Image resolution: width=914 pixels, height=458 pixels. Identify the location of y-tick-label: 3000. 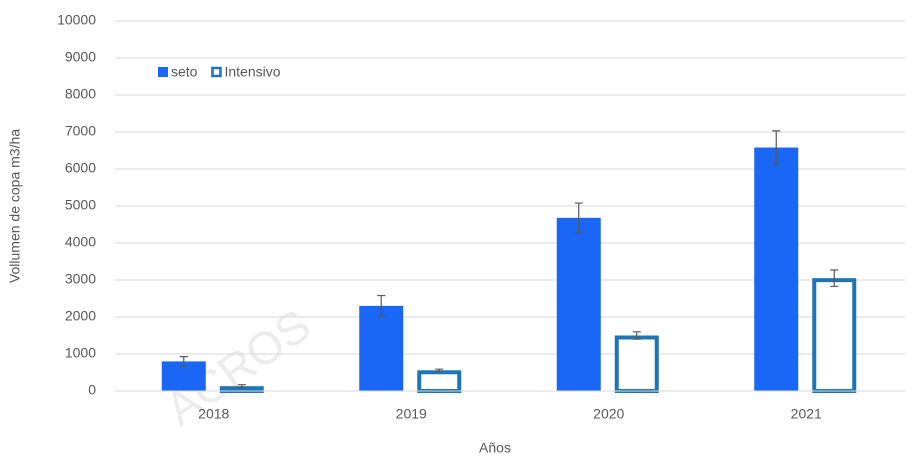
(80, 279).